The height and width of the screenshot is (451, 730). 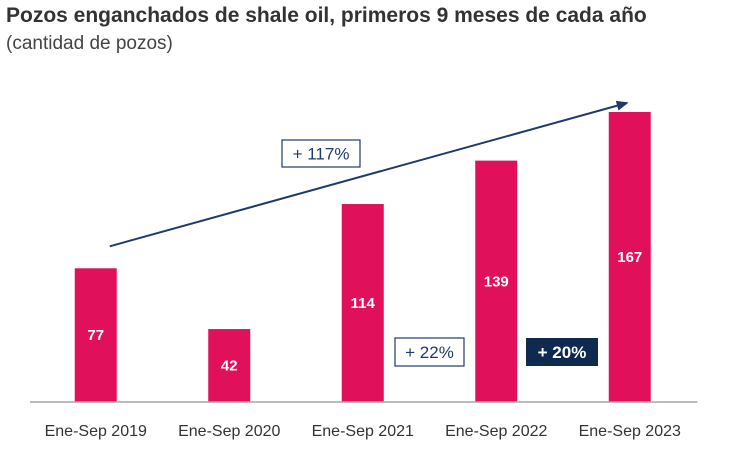 I want to click on x-tick-label-3: Ene-Sep 2021, so click(x=363, y=431).